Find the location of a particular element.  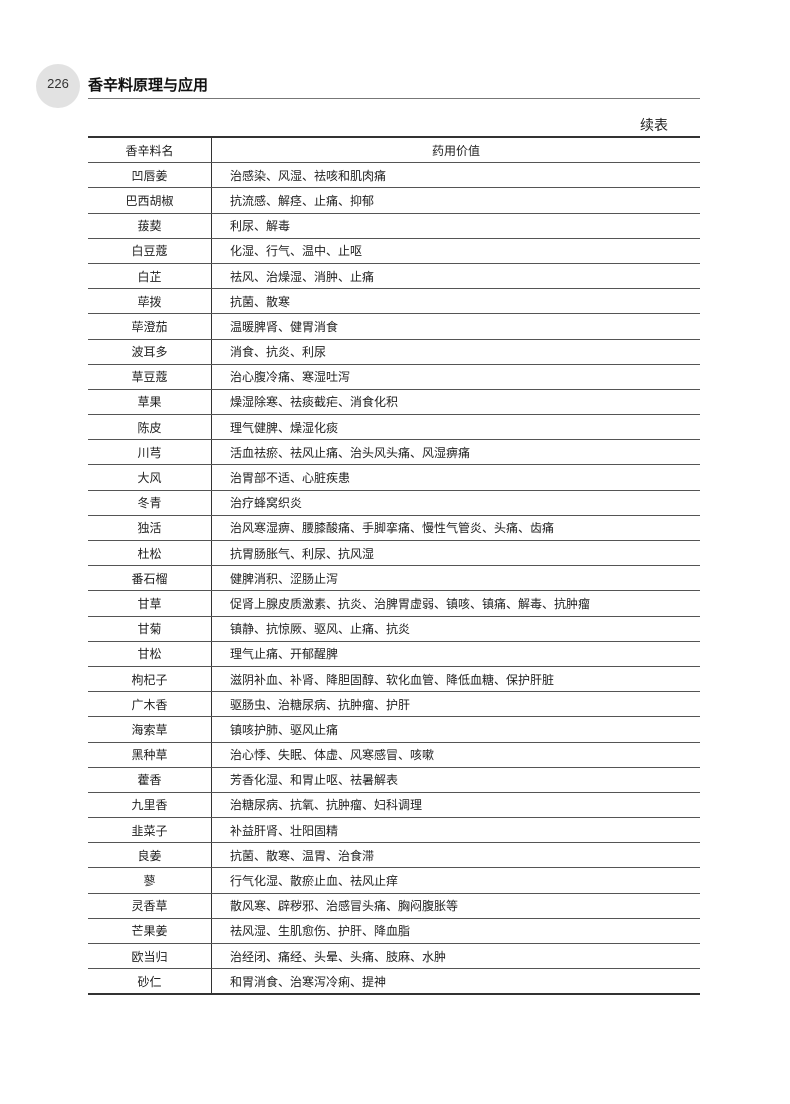

medicinal-value-cell: 治感染、风湿、祛咳和肌肉痛 is located at coordinates (455, 175).